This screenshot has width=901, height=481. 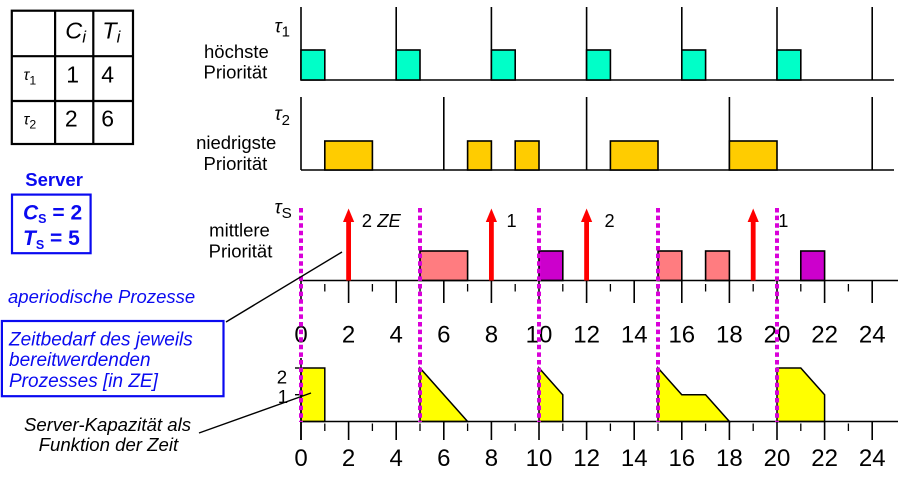 I want to click on svg-text: CS = 2, so click(x=52, y=213).